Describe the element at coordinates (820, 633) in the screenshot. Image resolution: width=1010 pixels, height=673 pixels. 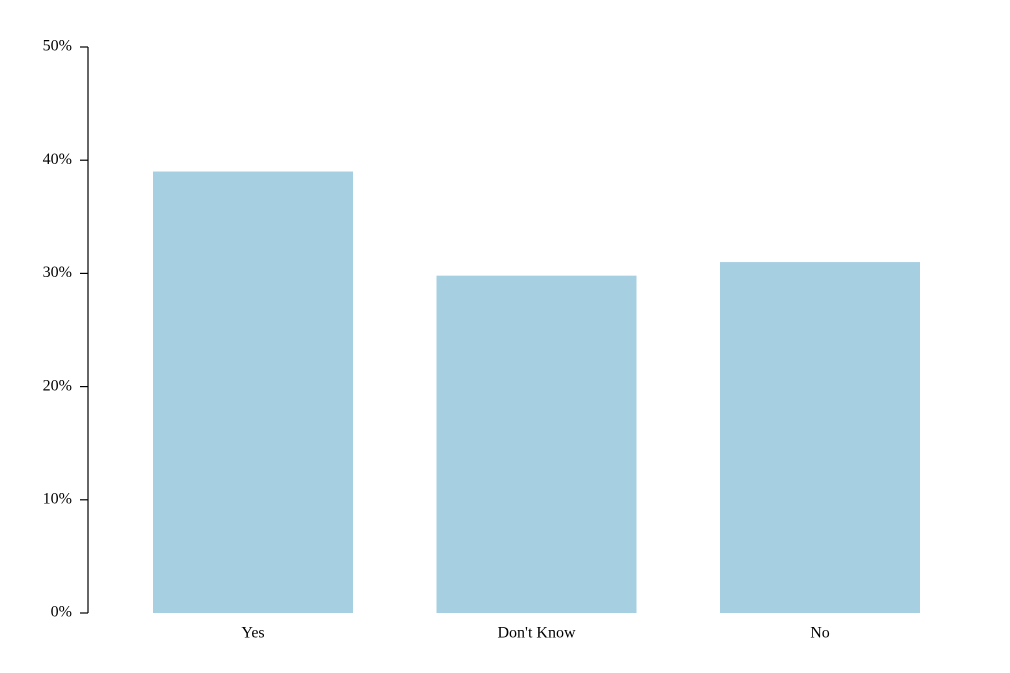
I see `x-tick-label: No` at that location.